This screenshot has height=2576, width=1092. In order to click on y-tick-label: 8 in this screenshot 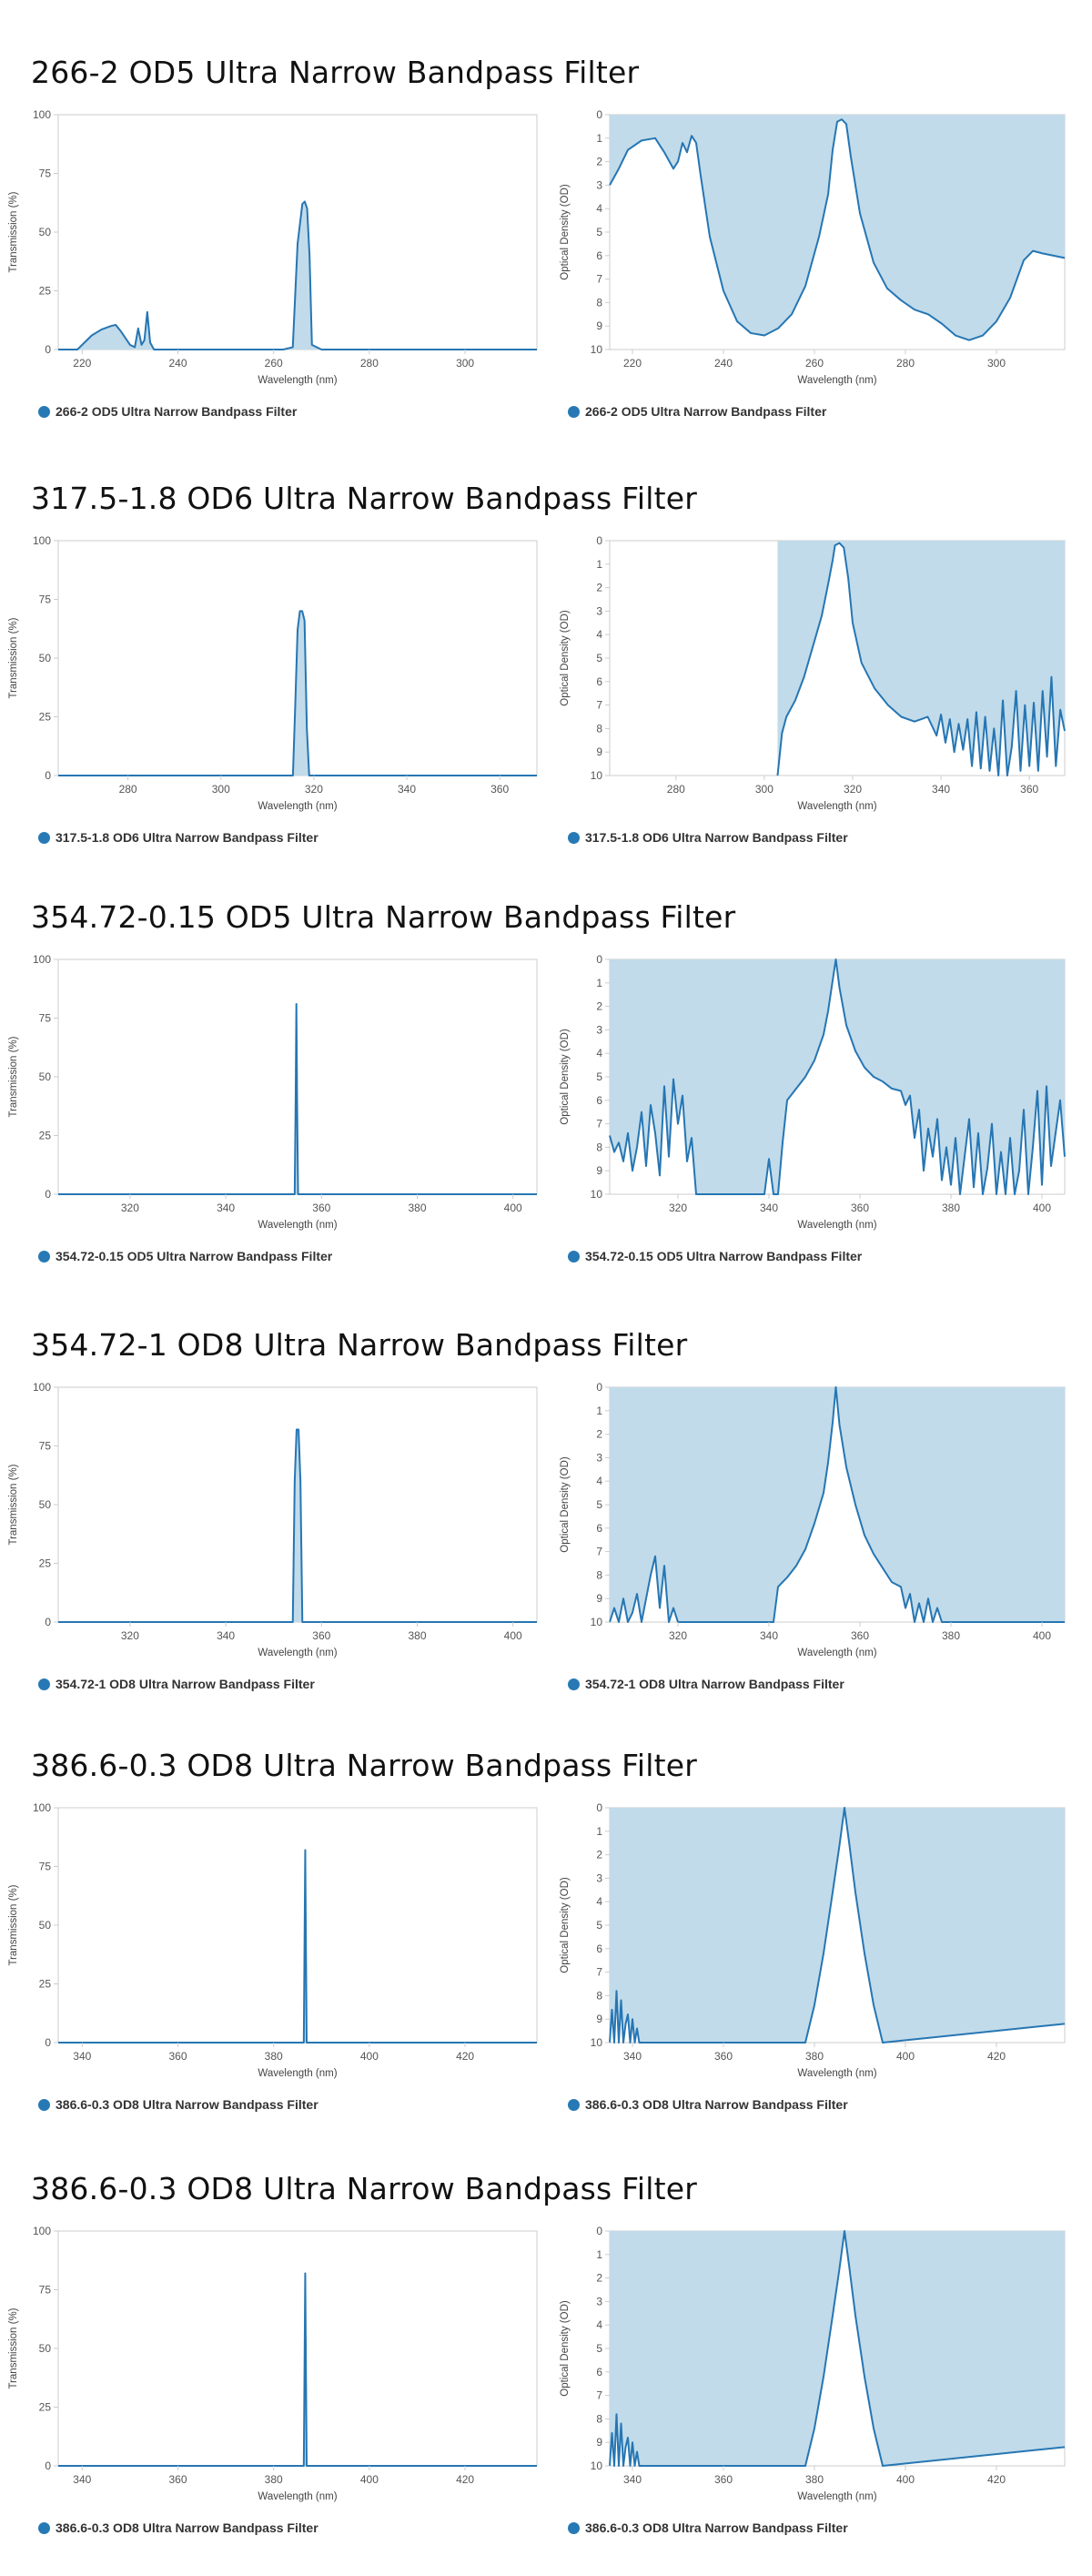, I will do `click(599, 1574)`.